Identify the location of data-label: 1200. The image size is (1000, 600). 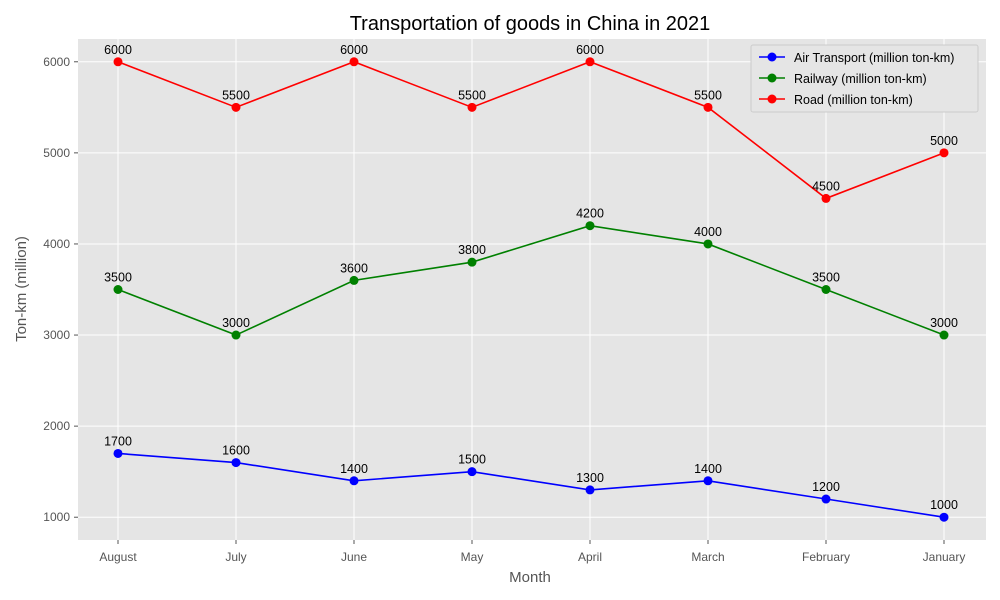
(826, 487).